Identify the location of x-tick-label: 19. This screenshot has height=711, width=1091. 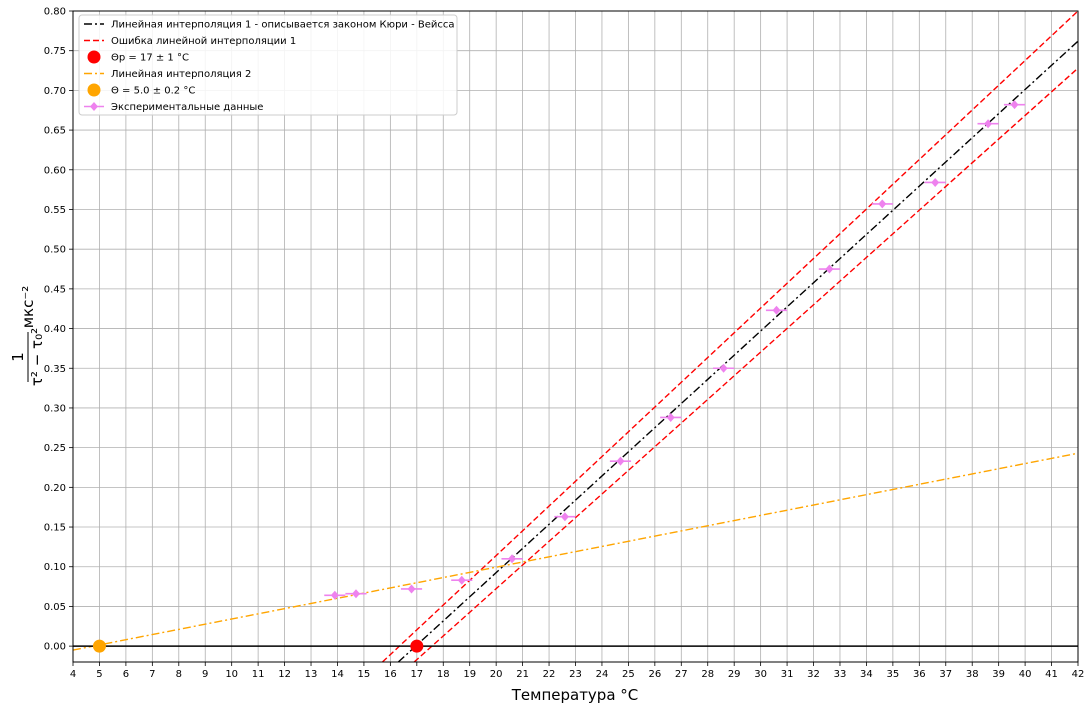
(469, 674).